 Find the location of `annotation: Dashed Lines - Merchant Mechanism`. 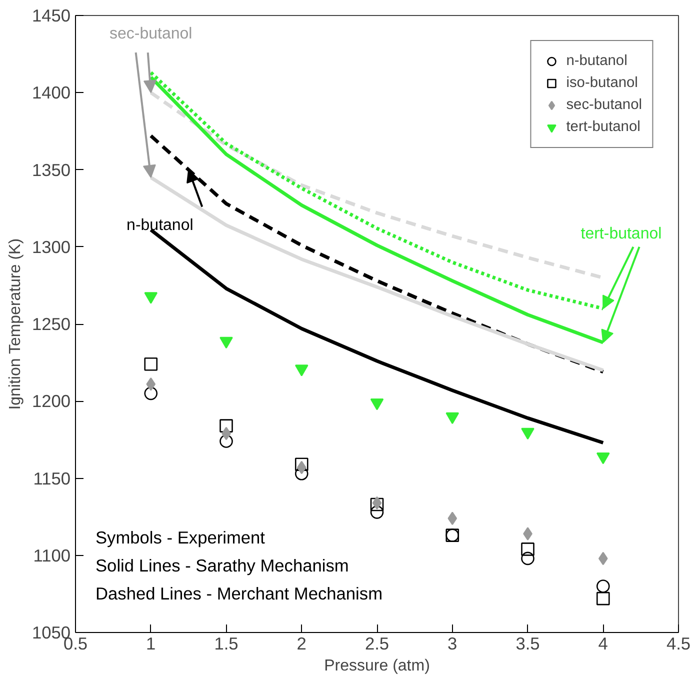

annotation: Dashed Lines - Merchant Mechanism is located at coordinates (239, 594).